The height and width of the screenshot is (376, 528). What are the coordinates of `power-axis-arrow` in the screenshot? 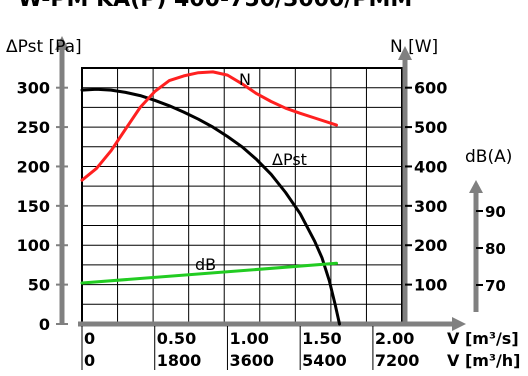 It's located at (405, 53).